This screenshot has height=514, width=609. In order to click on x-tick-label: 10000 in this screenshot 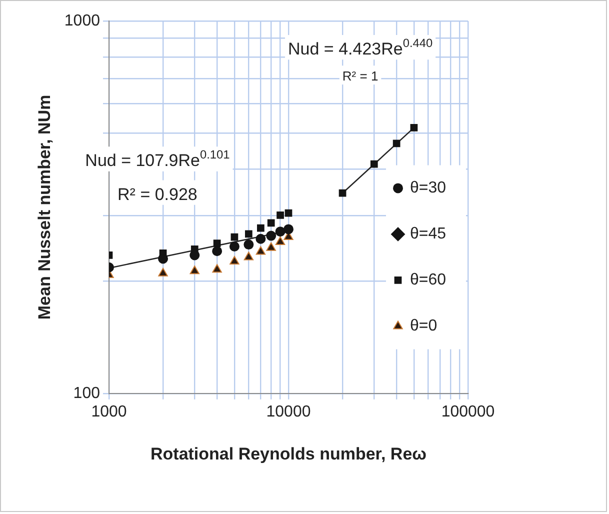, I will do `click(288, 411)`.